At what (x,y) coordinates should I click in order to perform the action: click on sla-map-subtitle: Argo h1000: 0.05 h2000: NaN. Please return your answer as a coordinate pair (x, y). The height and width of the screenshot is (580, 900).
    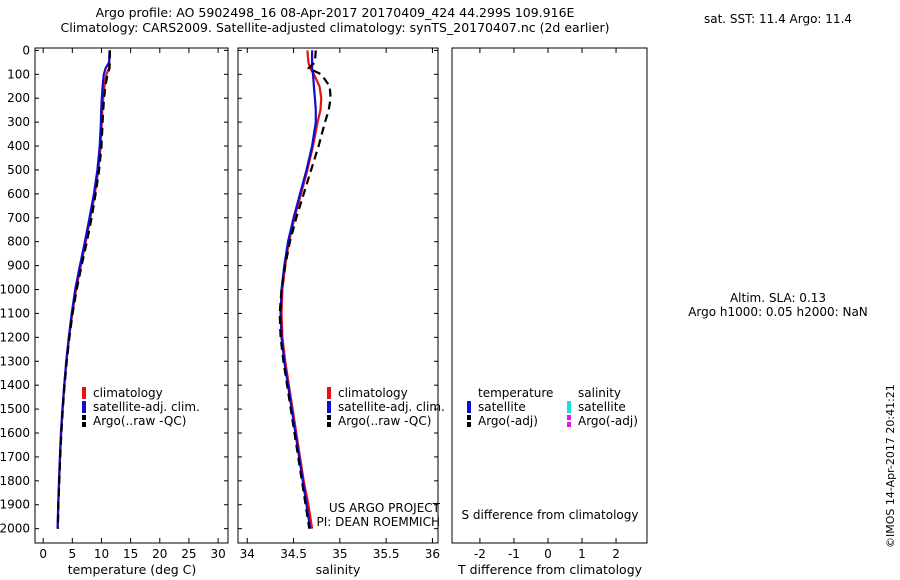
    Looking at the image, I should click on (778, 312).